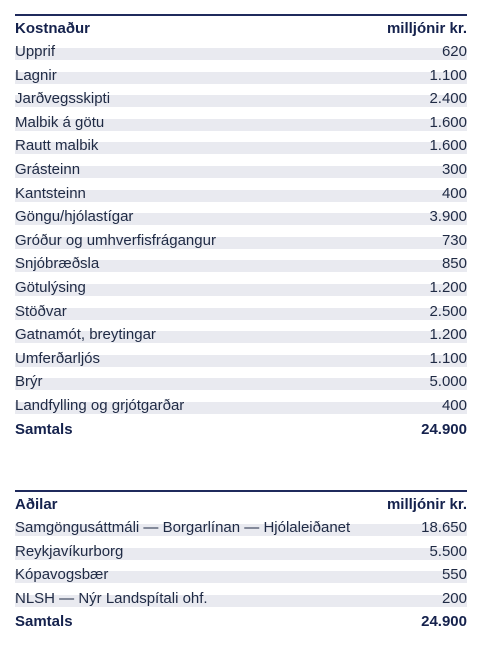 This screenshot has height=653, width=479. Describe the element at coordinates (454, 264) in the screenshot. I see `row-value: 850` at that location.